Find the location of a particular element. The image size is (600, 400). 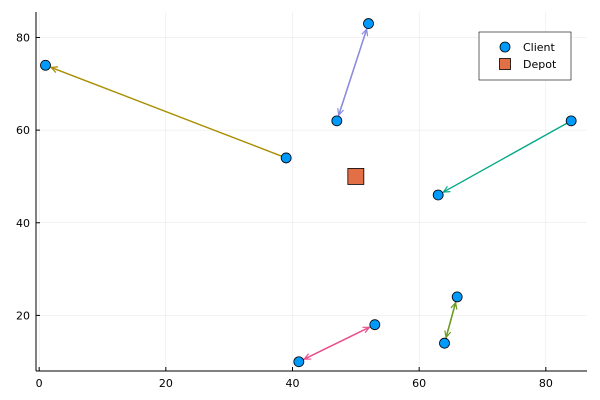

x-tick-label: 20 is located at coordinates (166, 383).